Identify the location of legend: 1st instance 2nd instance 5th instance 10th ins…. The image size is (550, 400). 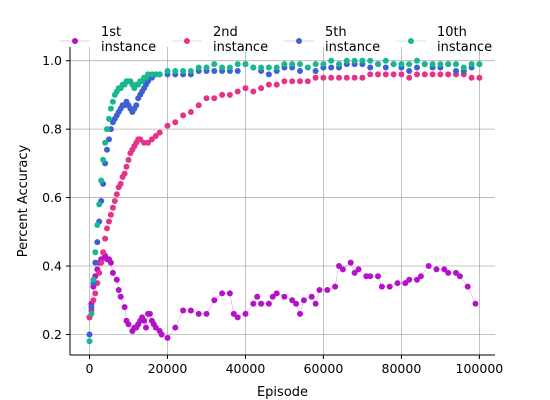
(276, 40).